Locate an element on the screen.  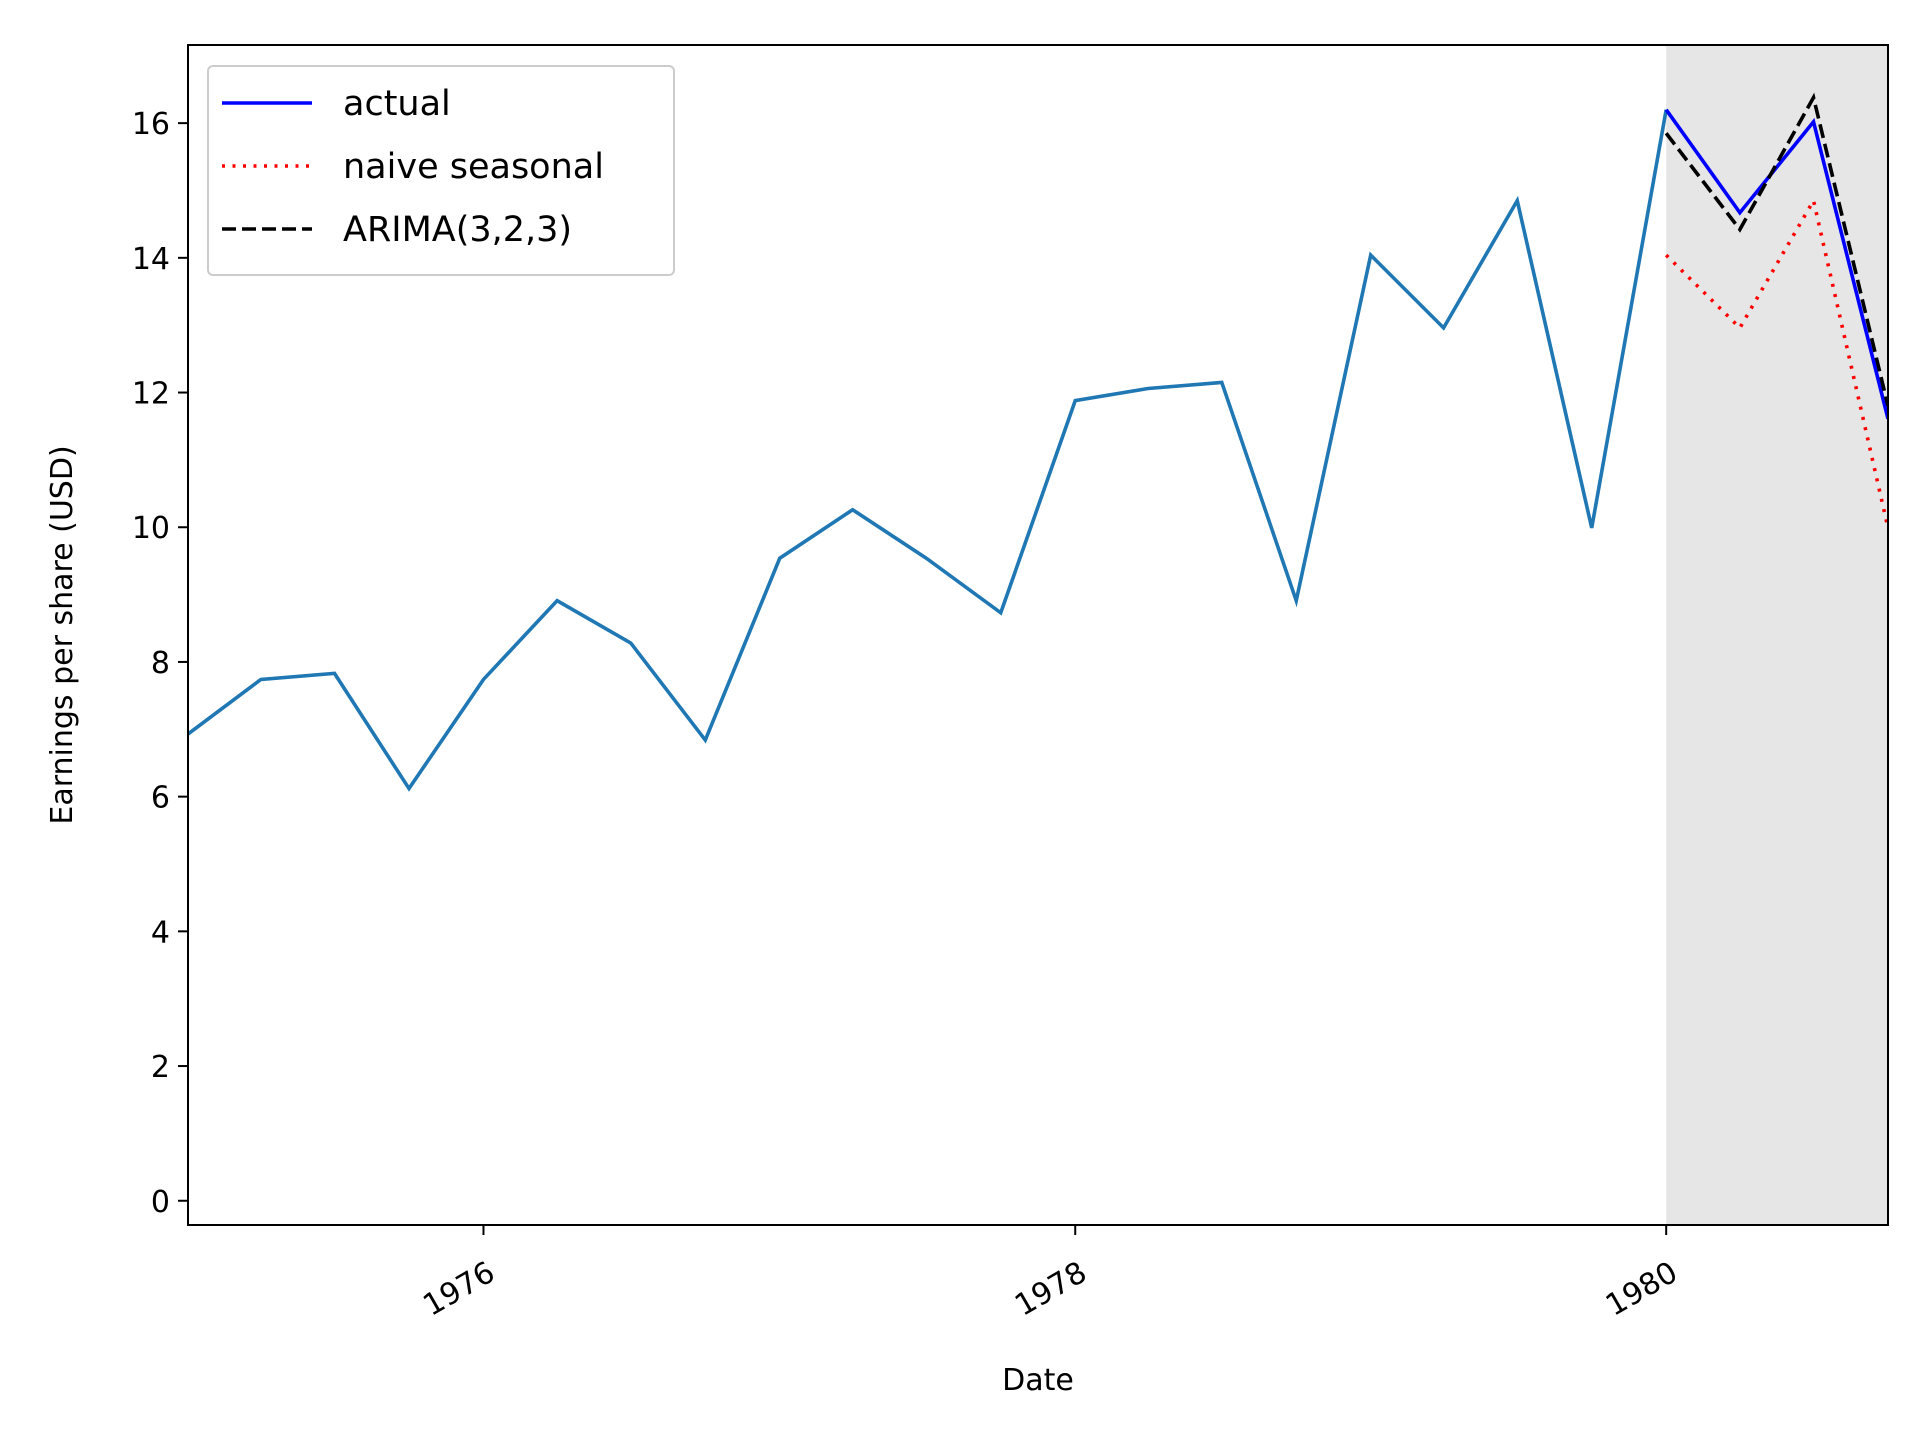
legend-label: ARIMA(3,2,3) is located at coordinates (457, 230).